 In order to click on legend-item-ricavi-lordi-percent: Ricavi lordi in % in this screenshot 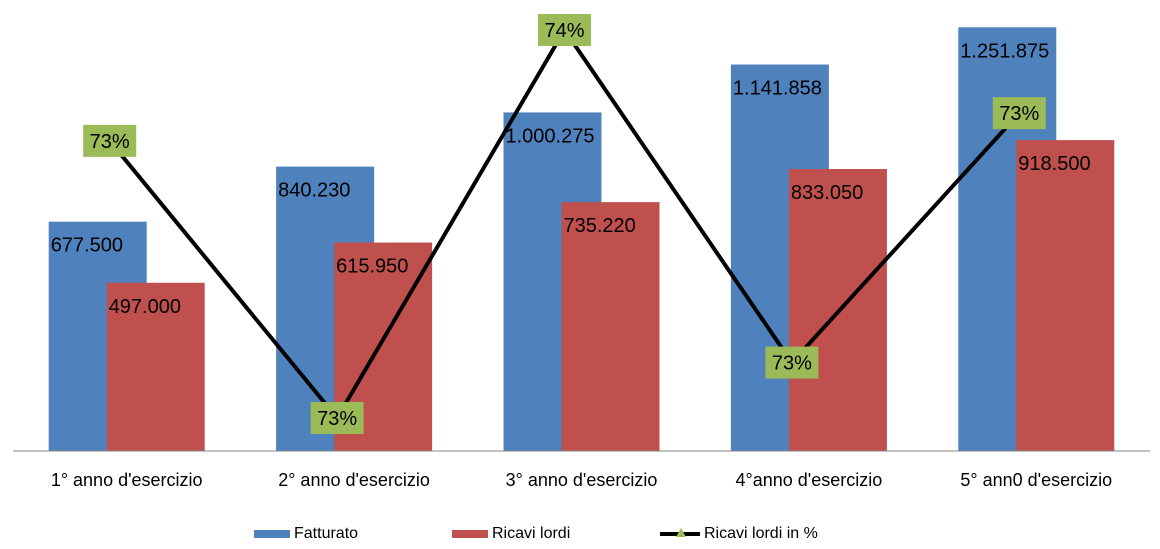, I will do `click(739, 534)`.